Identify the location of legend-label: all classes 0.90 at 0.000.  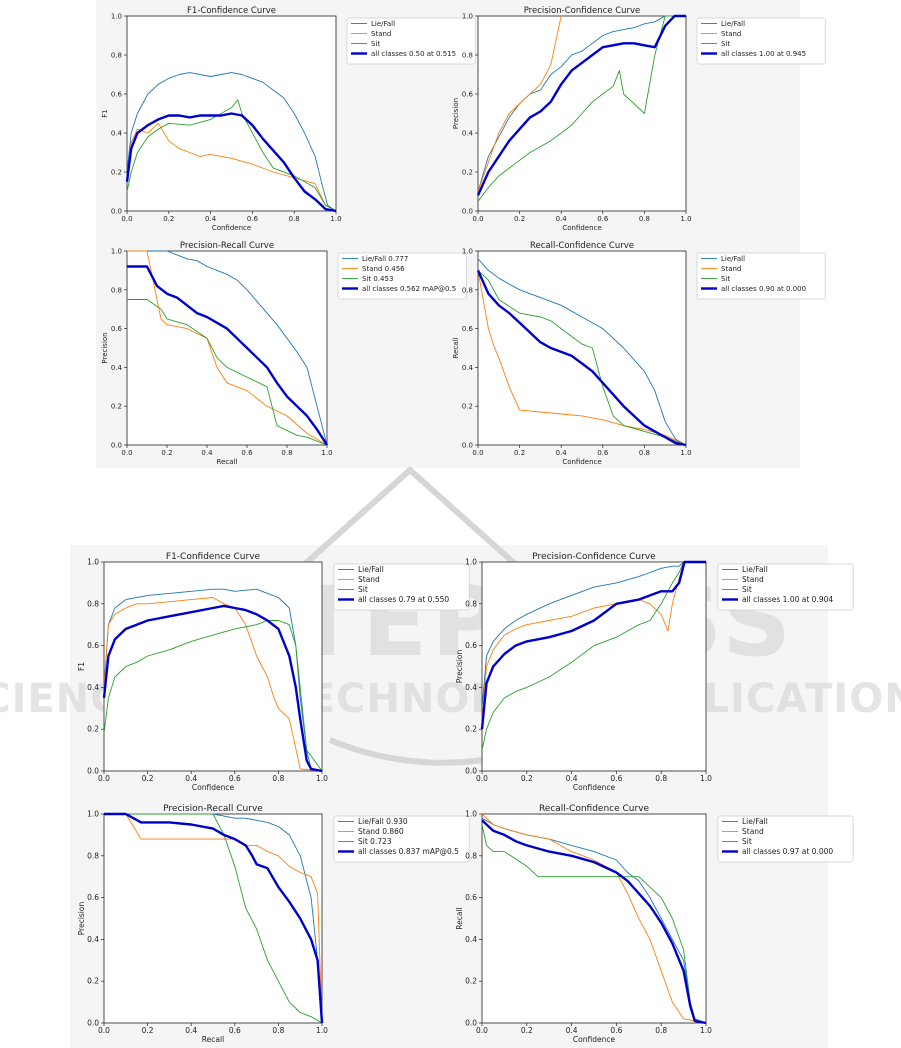
(763, 289).